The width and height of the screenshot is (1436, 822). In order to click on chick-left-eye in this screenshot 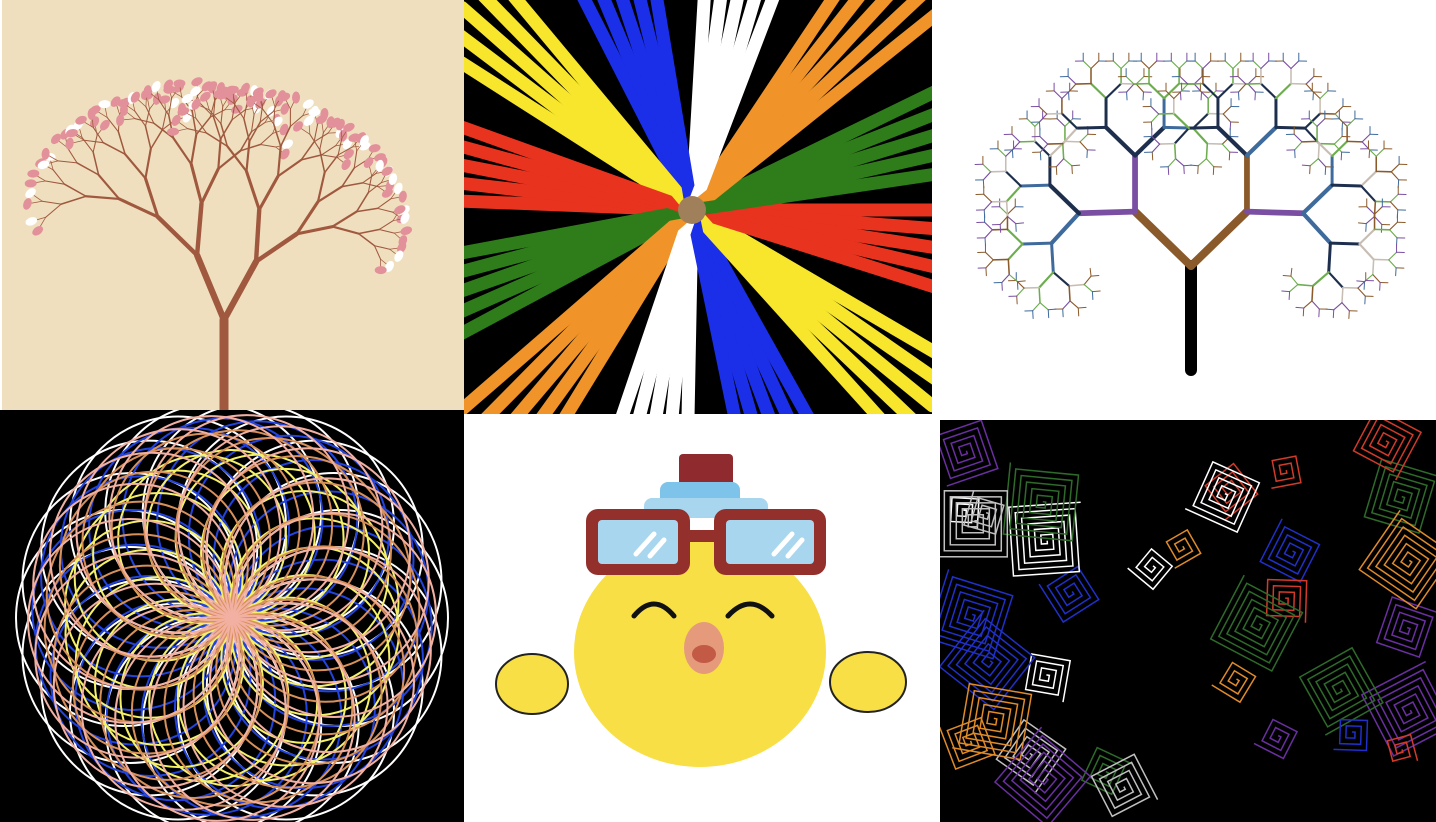, I will do `click(654, 610)`.